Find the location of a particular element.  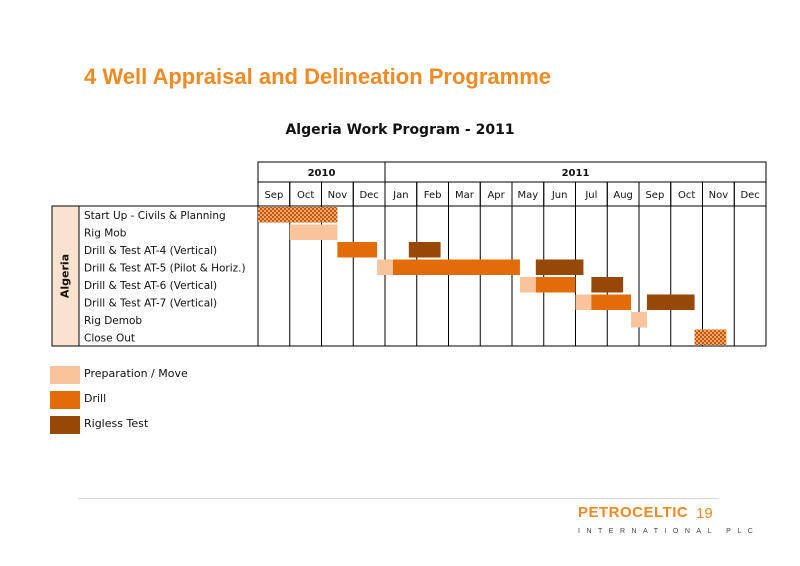

group-cell is located at coordinates (65, 276).